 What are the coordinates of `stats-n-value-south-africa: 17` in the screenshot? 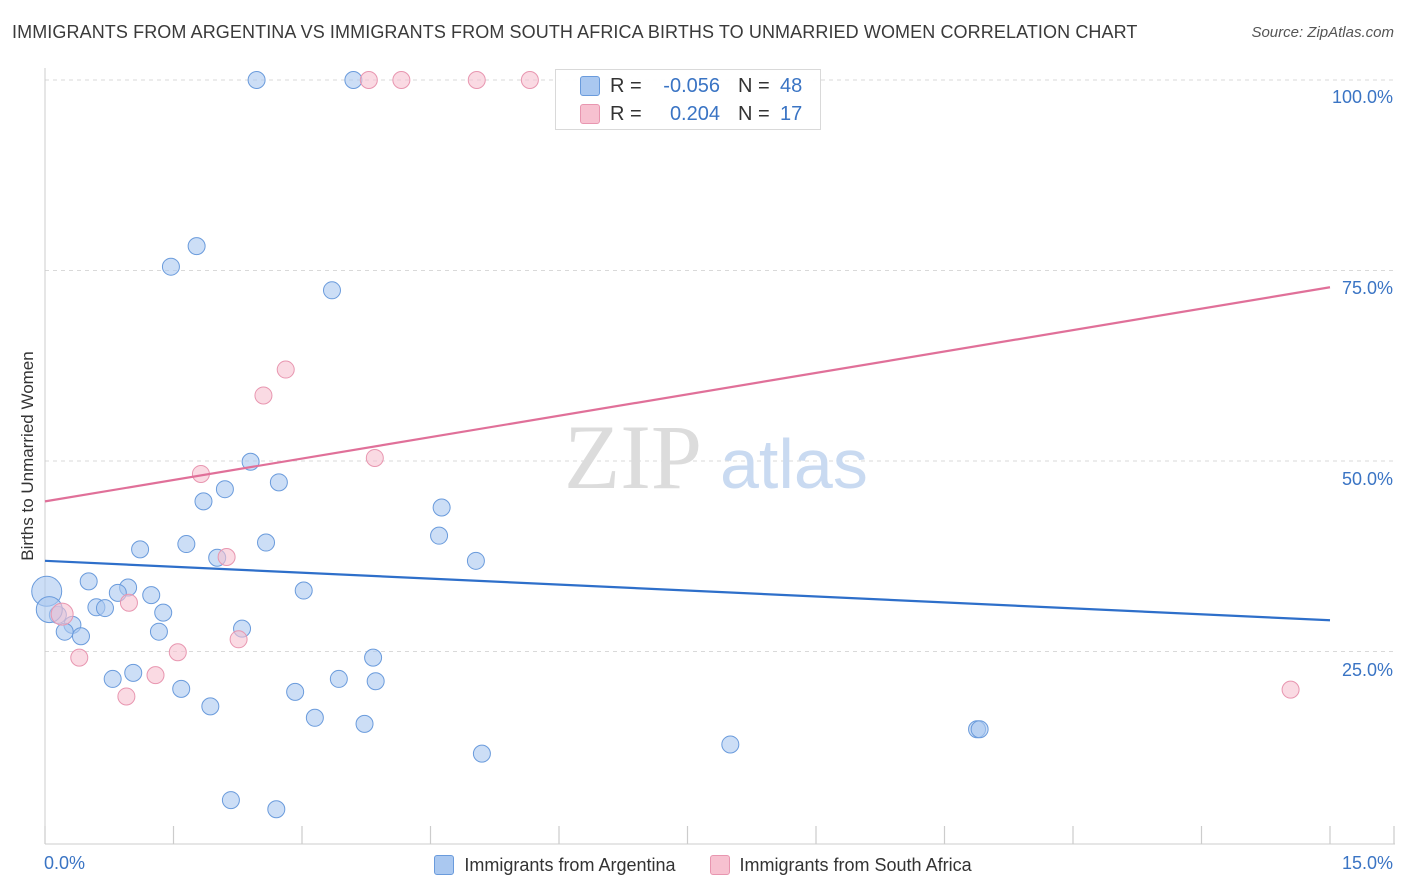 It's located at (791, 113).